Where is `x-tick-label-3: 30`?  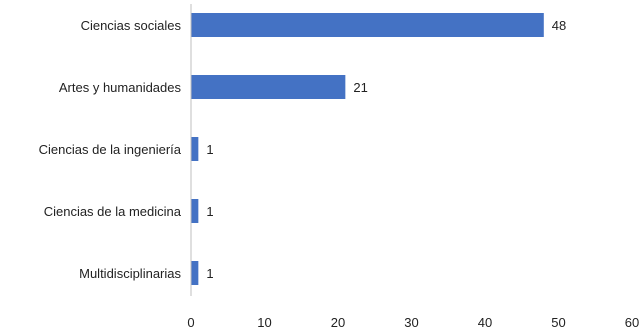 x-tick-label-3: 30 is located at coordinates (411, 322).